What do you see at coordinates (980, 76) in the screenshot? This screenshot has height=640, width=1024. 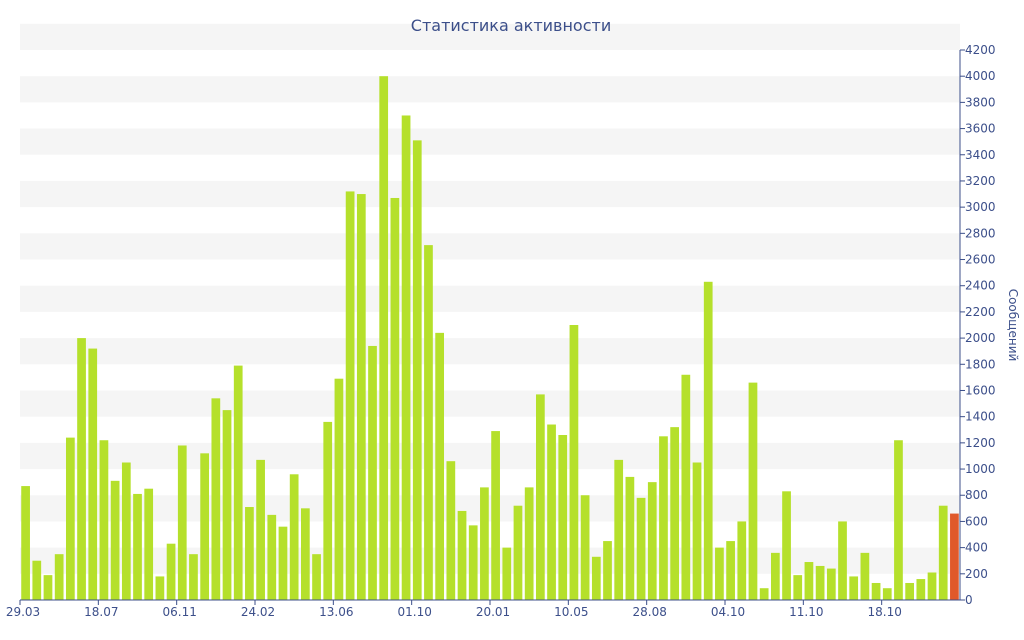 I see `y-tick-label: 4000` at bounding box center [980, 76].